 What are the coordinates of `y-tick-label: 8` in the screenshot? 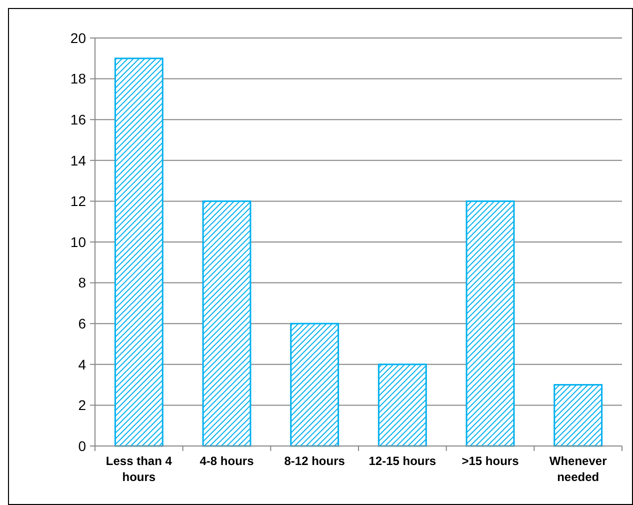 It's located at (82, 282).